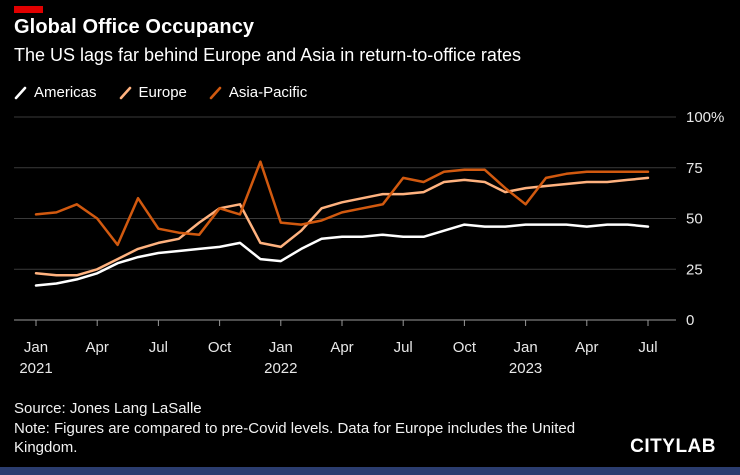 This screenshot has width=740, height=475. I want to click on legend-item-europe: Europe, so click(153, 92).